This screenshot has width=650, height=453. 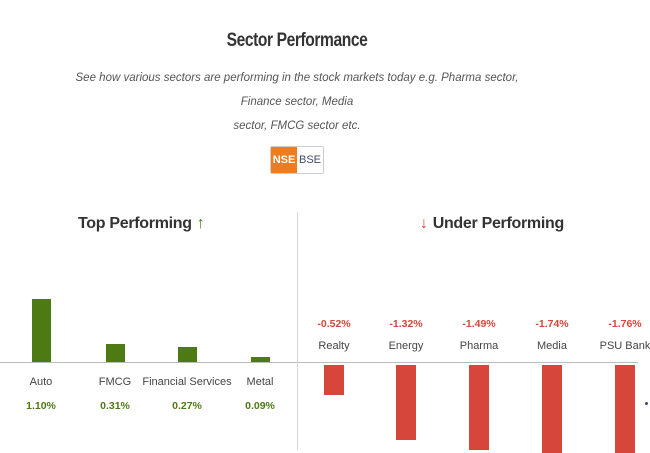 What do you see at coordinates (334, 346) in the screenshot?
I see `category-label-realty: Realty` at bounding box center [334, 346].